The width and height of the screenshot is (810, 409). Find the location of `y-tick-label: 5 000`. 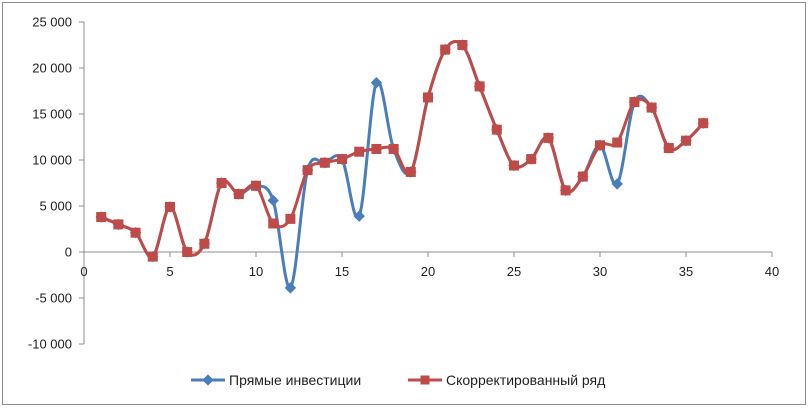

y-tick-label: 5 000 is located at coordinates (55, 206).